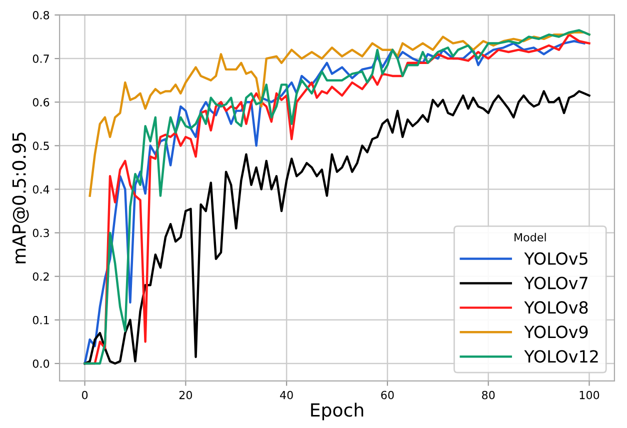 This screenshot has width=627, height=428. I want to click on y-tick-label: 0.8, so click(41, 15).